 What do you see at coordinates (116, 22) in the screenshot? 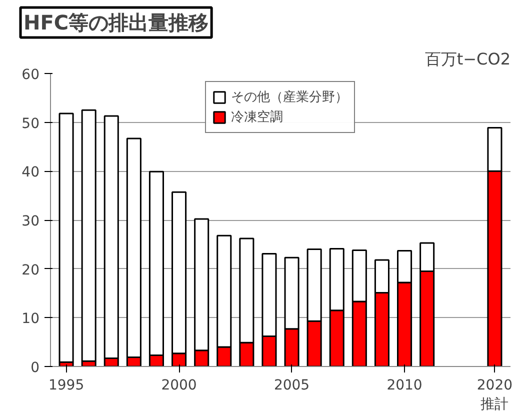
I see `chart-title: HFC等の排出量推移` at bounding box center [116, 22].